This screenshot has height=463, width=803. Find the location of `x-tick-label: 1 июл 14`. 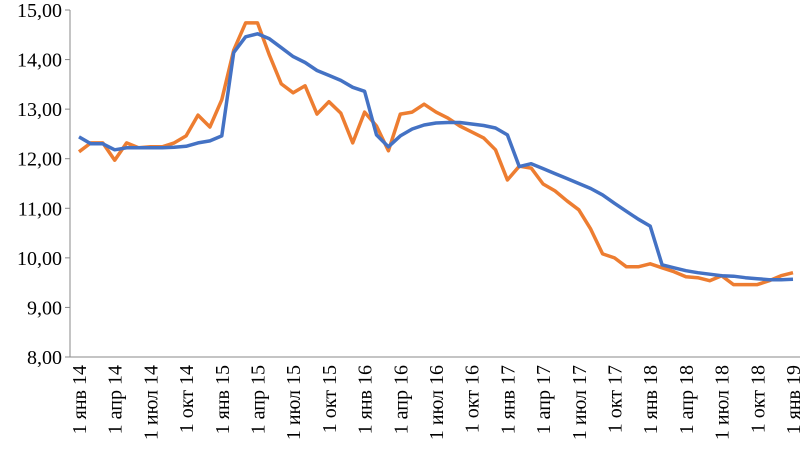

x-tick-label: 1 июл 14 is located at coordinates (151, 402).